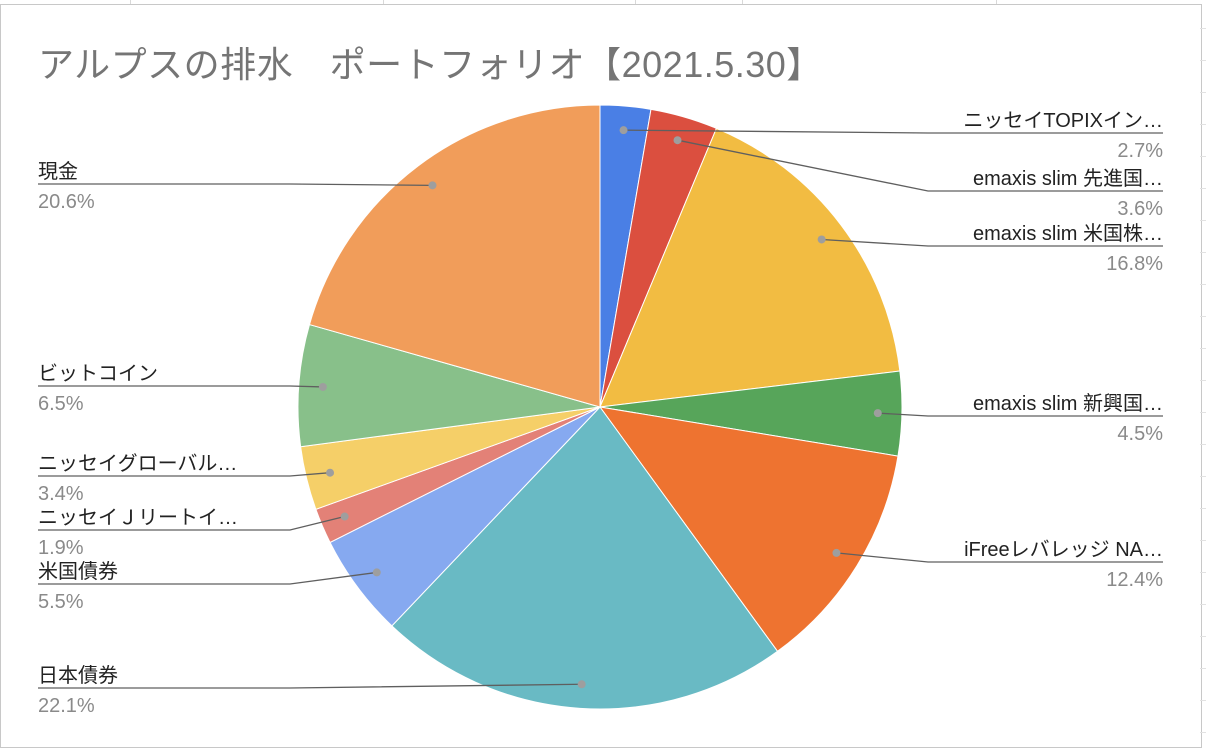 The width and height of the screenshot is (1206, 752). Describe the element at coordinates (58, 171) in the screenshot. I see `slice-label: 現金` at that location.